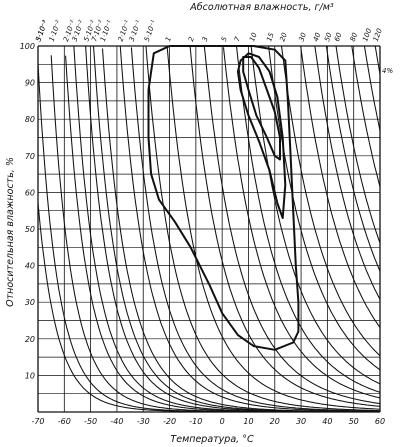 The image size is (400, 447). What do you see at coordinates (261, 7) in the screenshot?
I see `chart-title: Абсолютная влажность, г/м³` at bounding box center [261, 7].